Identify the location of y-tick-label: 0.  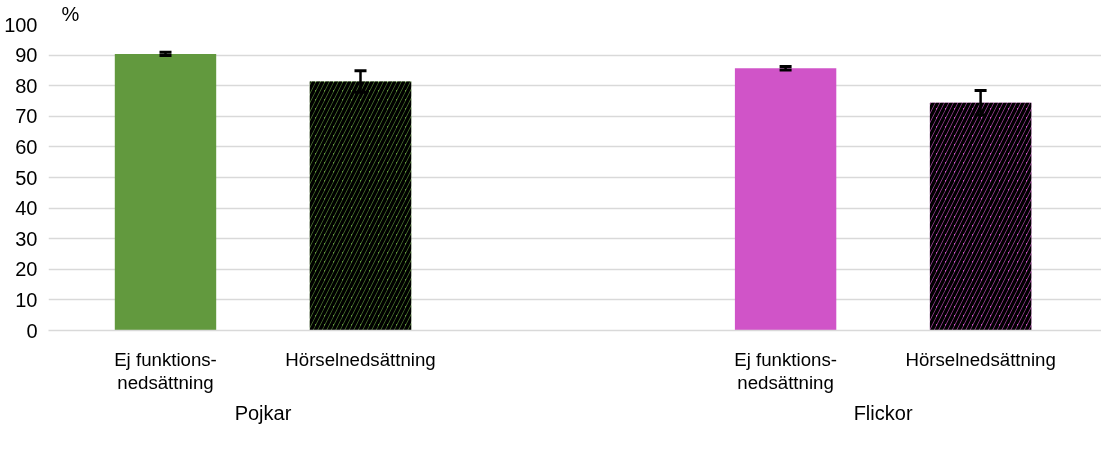
(32, 330).